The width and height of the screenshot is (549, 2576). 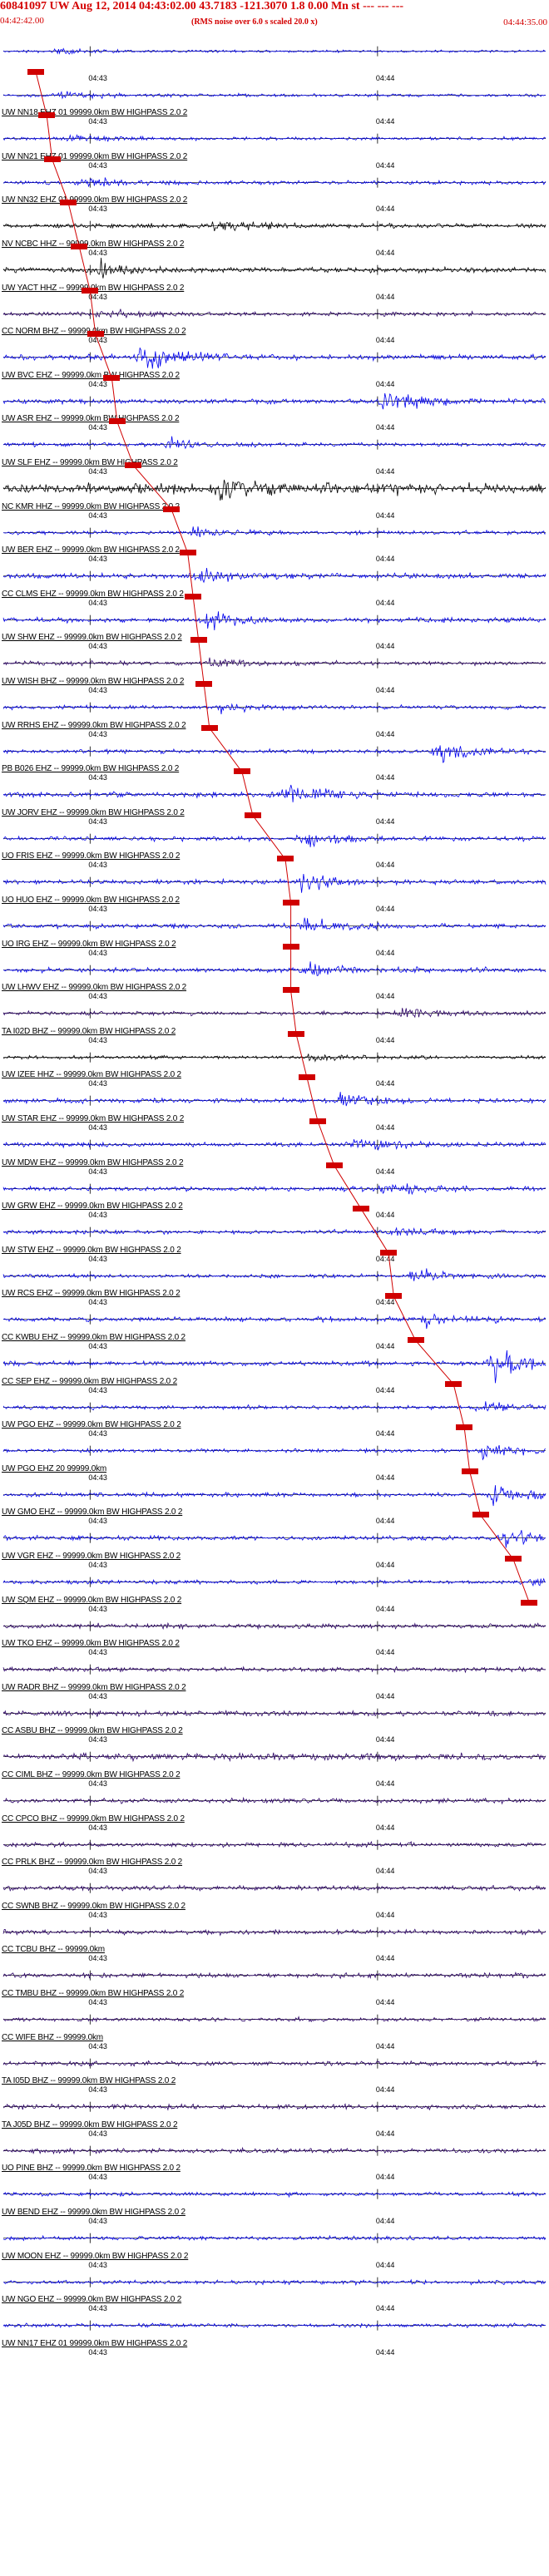 I want to click on trace-row: UW PGO EHZ 20 99999.0km 04:43 04:44, so click(x=274, y=1456).